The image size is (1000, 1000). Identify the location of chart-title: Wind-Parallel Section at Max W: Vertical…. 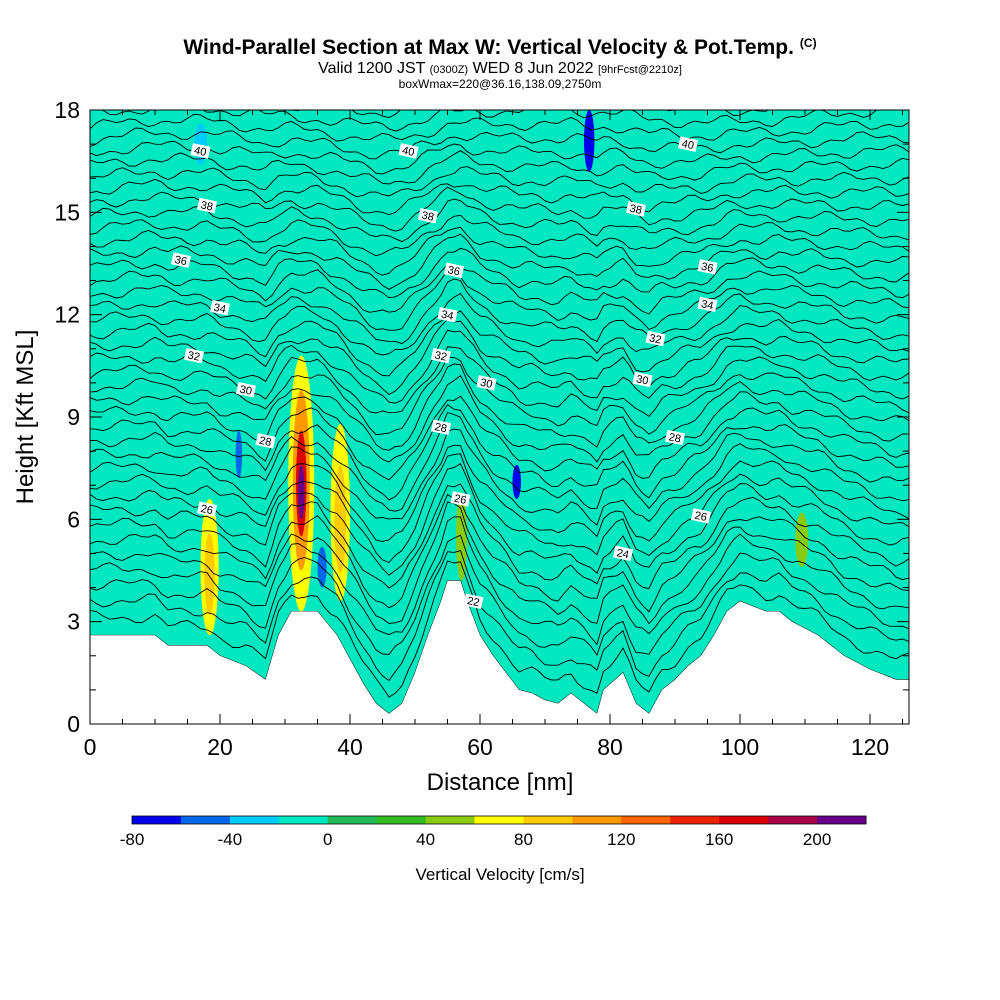
(500, 48).